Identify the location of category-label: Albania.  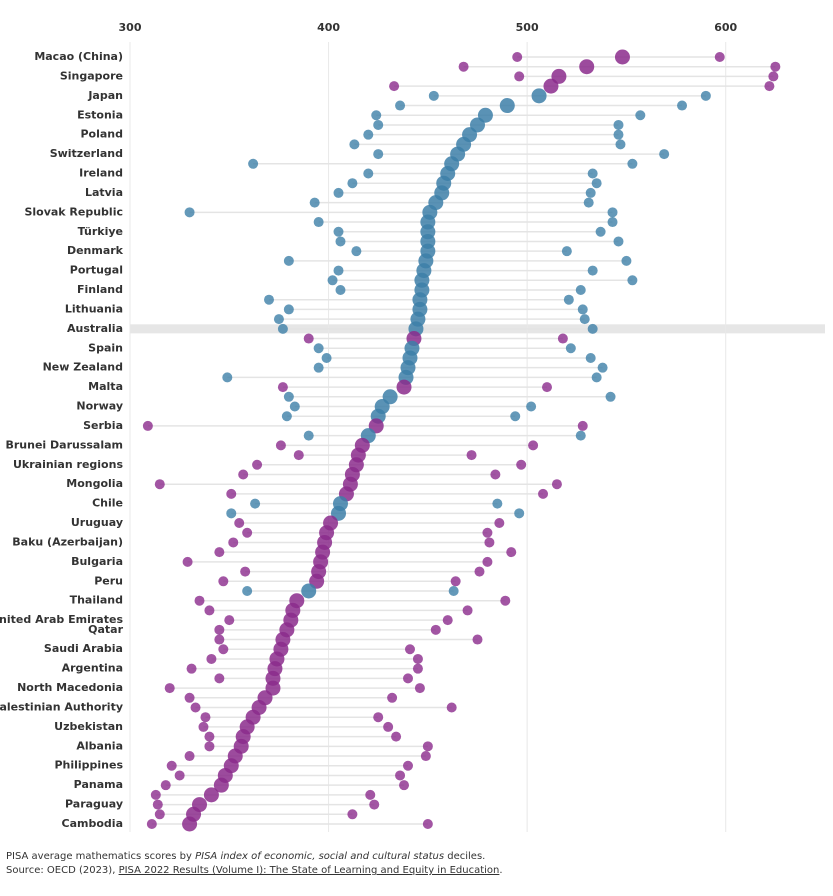
(99, 745).